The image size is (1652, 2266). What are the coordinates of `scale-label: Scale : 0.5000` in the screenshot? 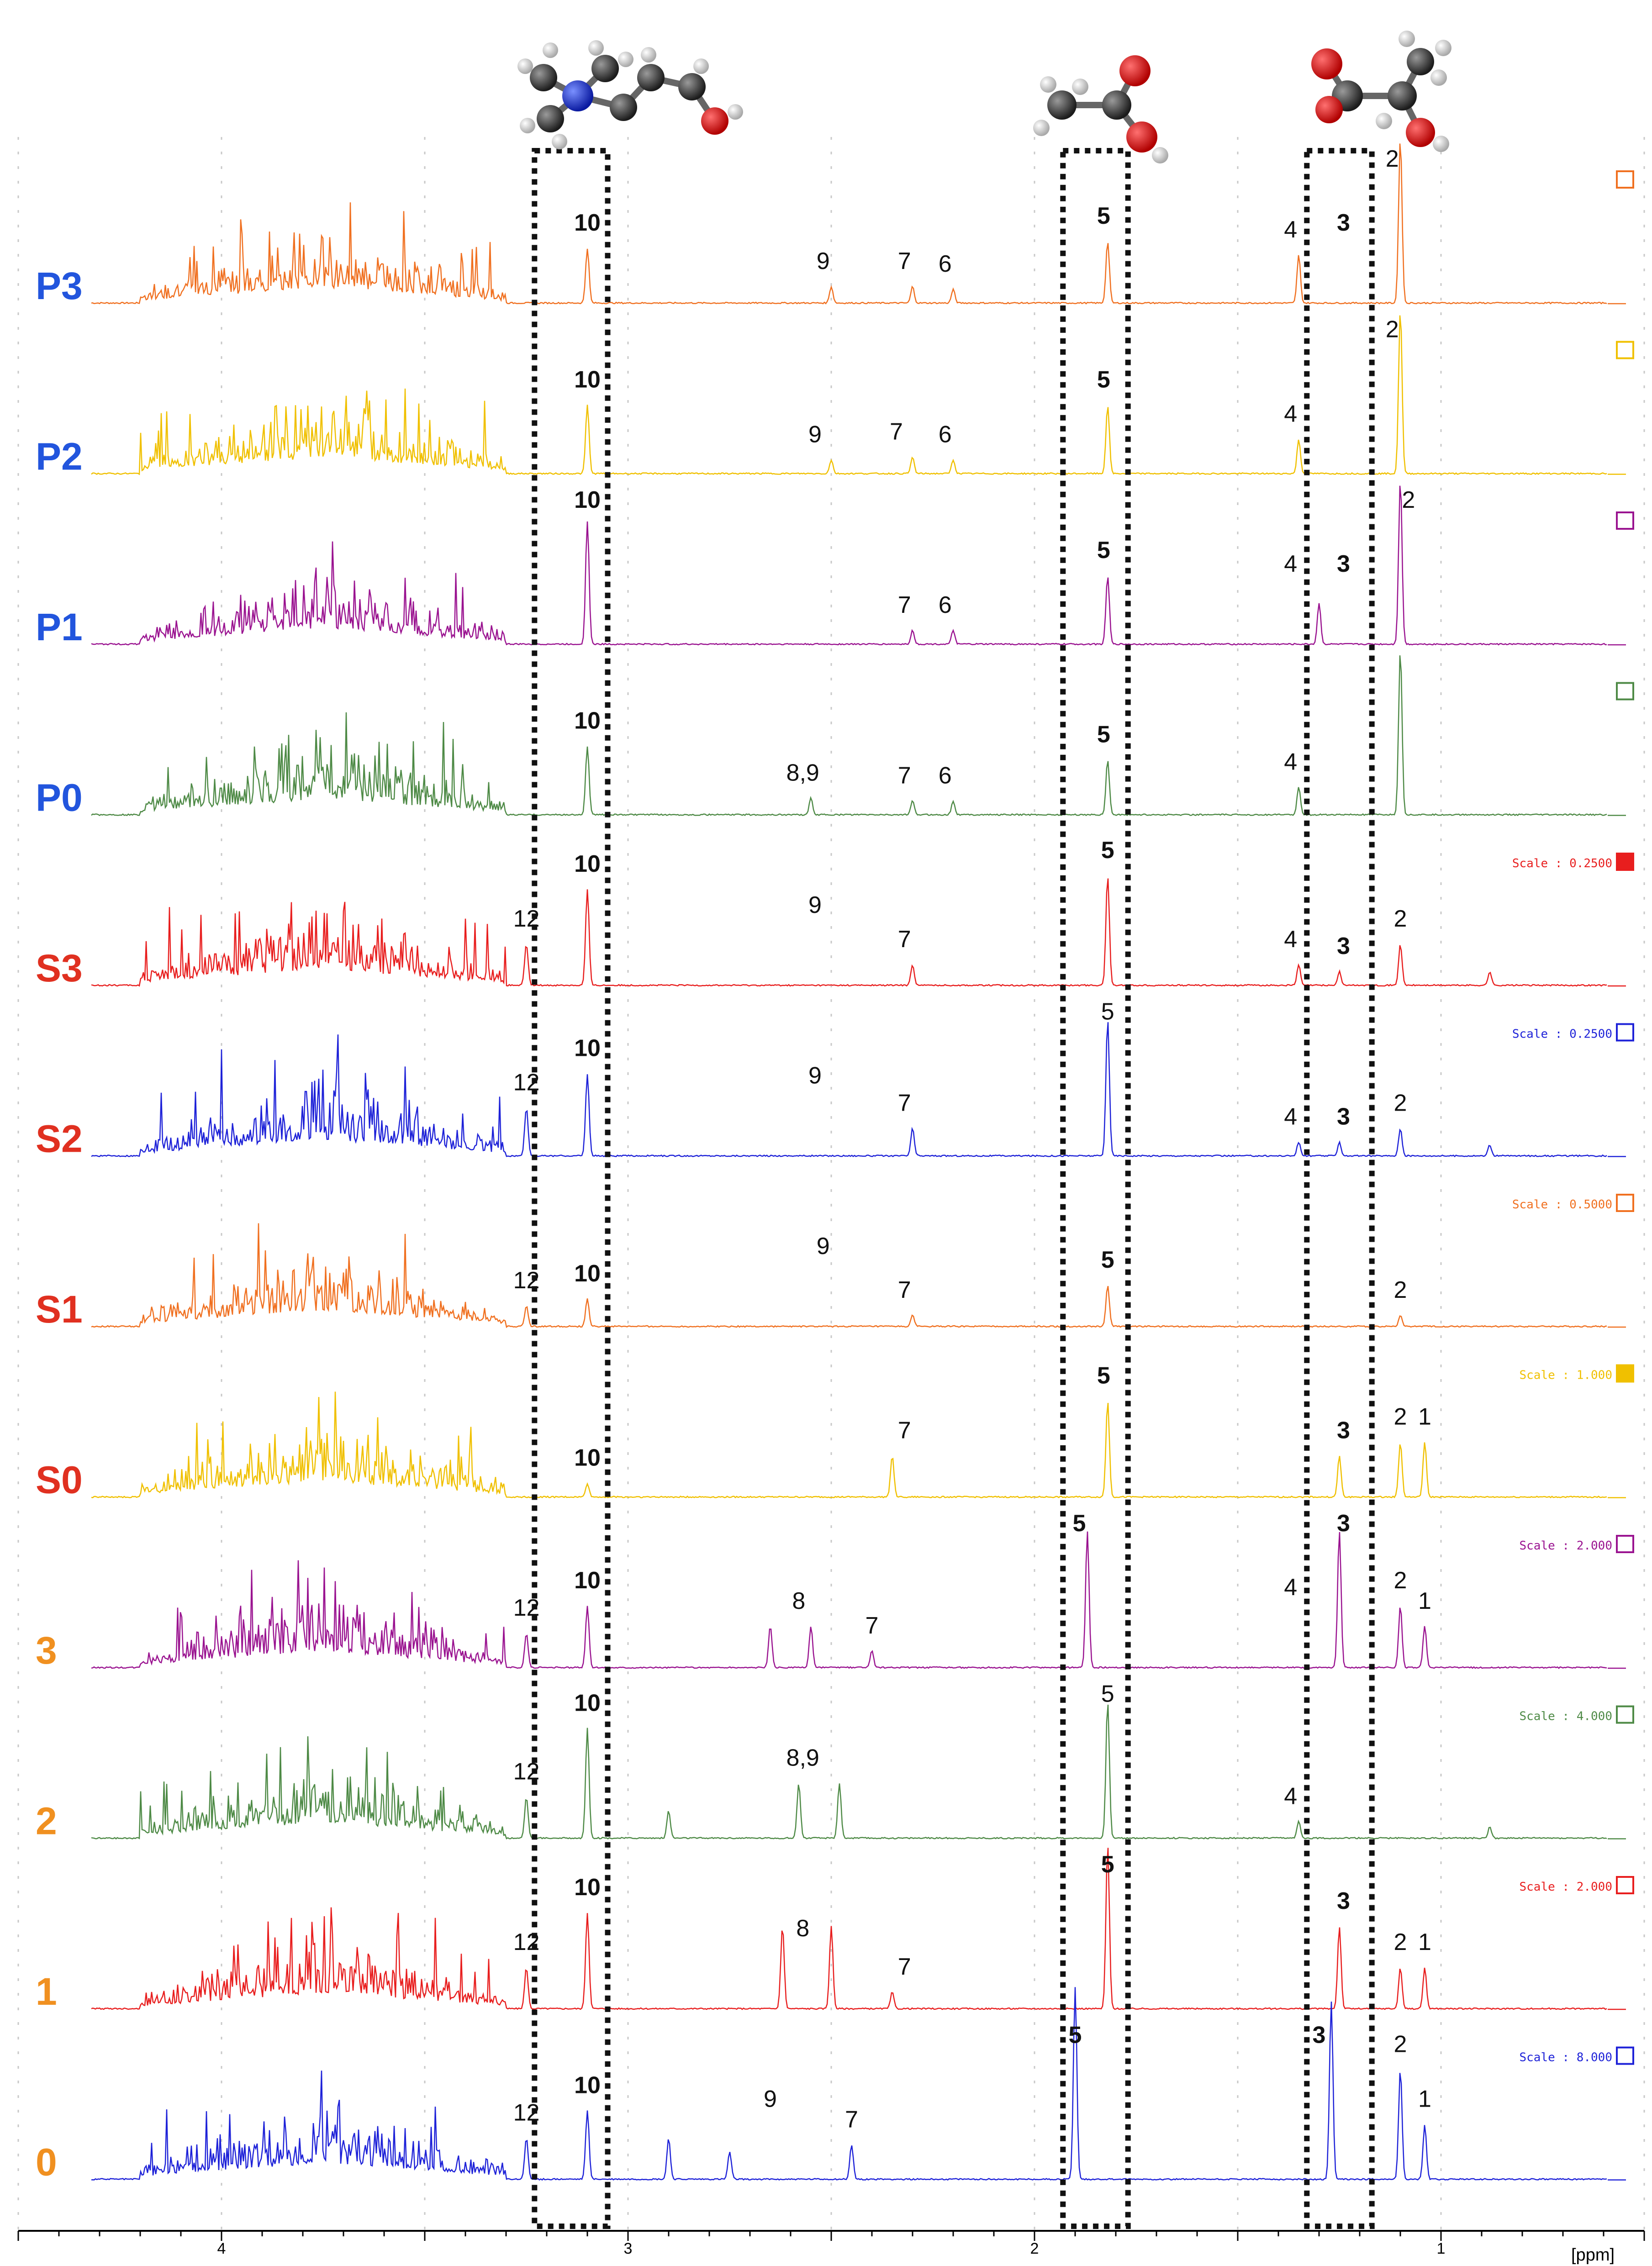 It's located at (1562, 1205).